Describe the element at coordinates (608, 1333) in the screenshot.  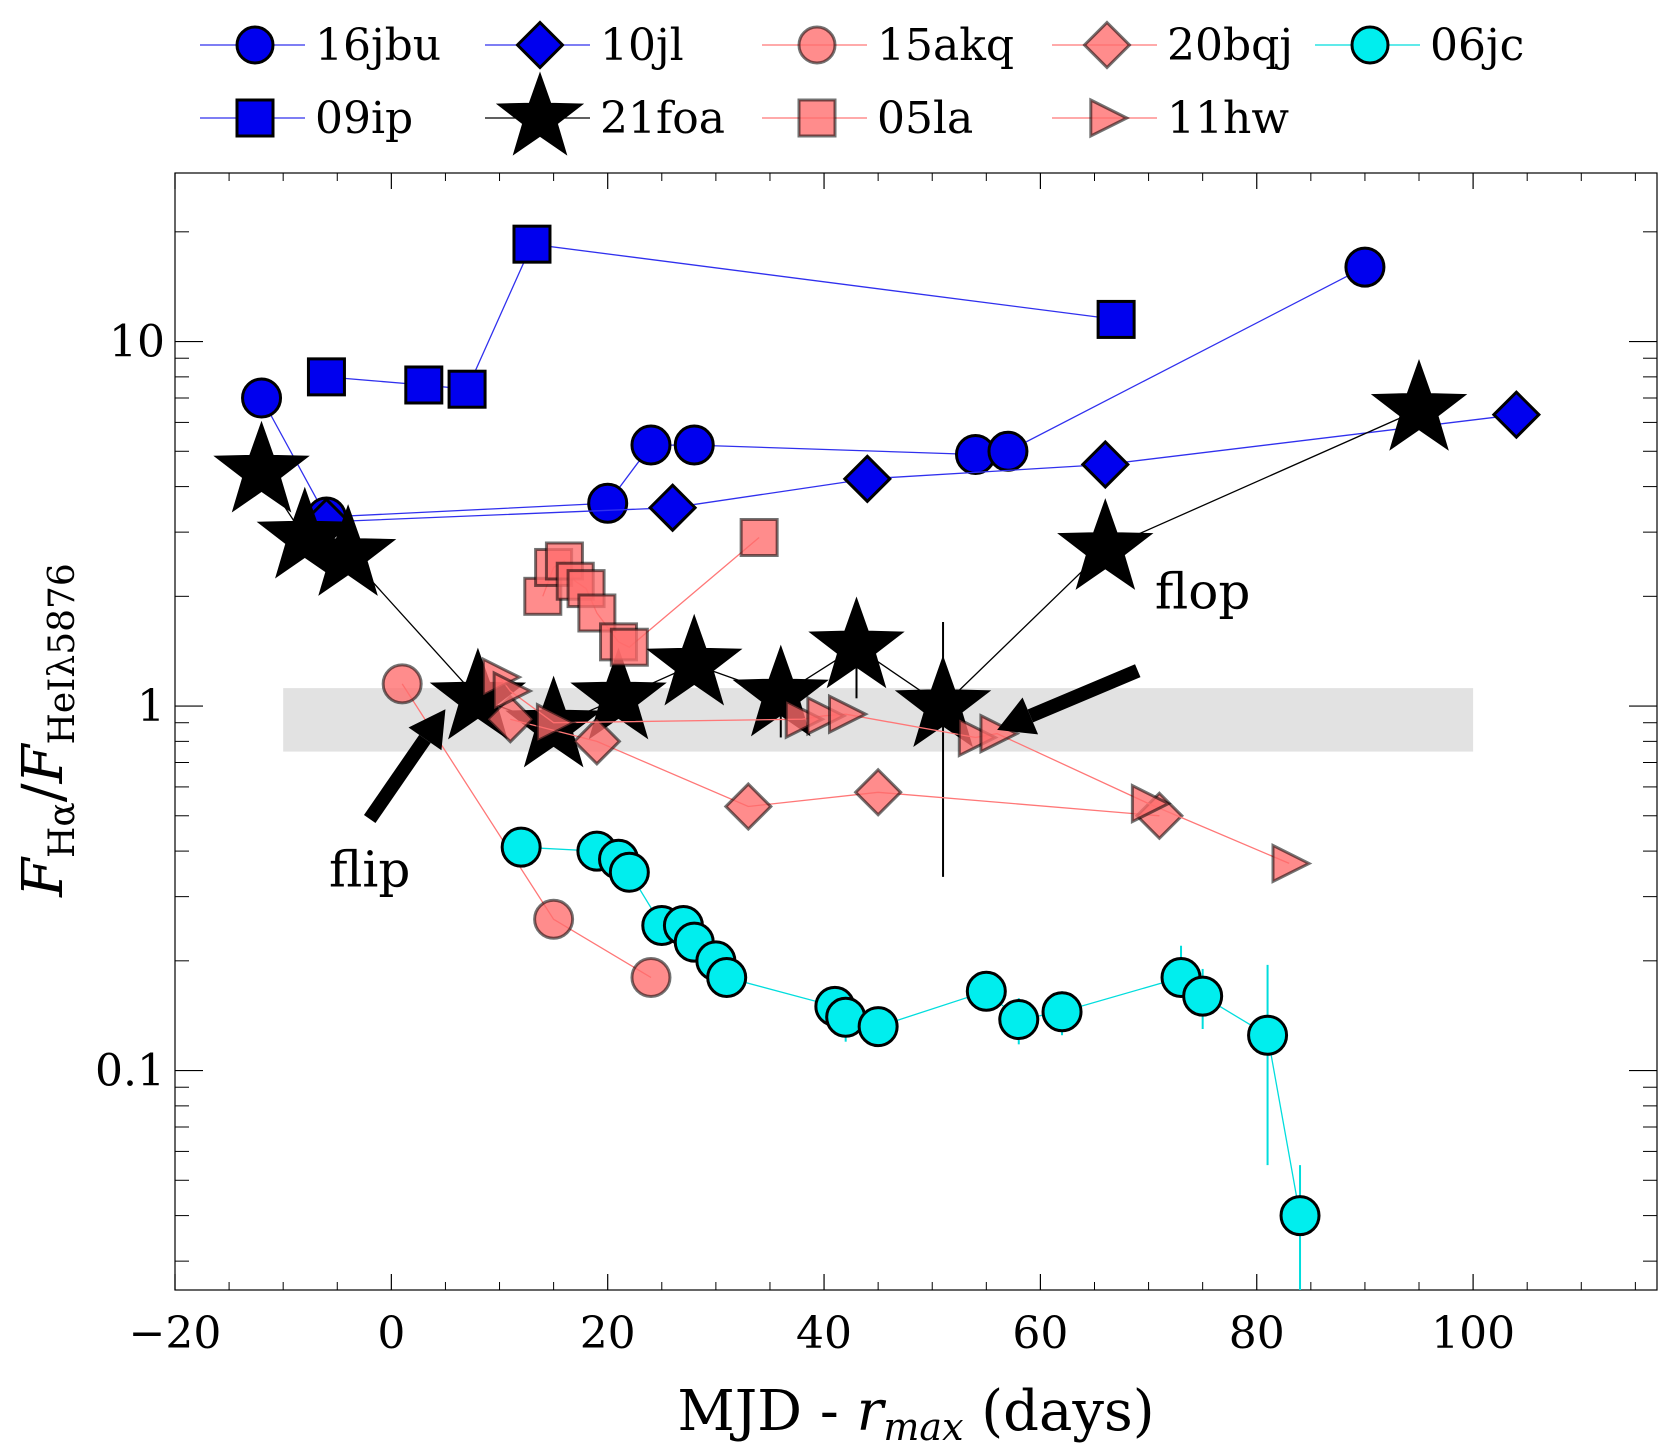
I see `x-tick-label: 20` at that location.